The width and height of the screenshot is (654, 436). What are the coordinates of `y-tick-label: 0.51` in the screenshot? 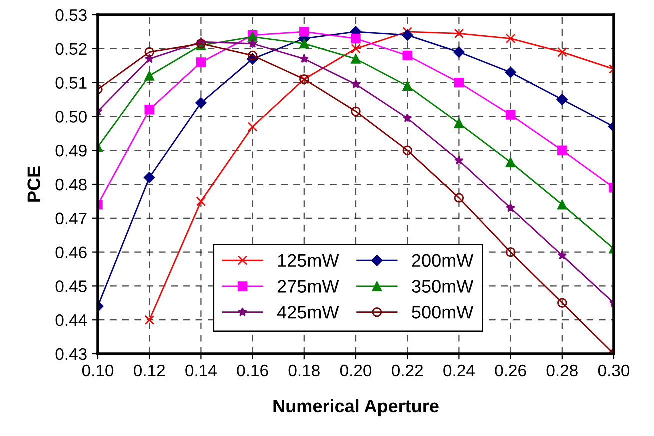 It's located at (71, 83).